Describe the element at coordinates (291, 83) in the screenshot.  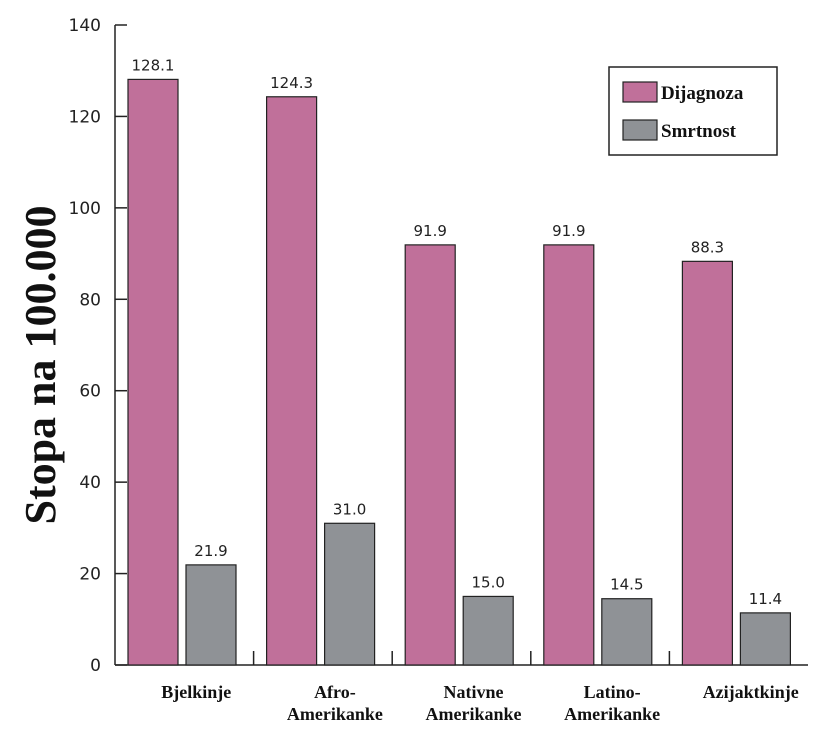
I see `data-label: 124.3` at that location.